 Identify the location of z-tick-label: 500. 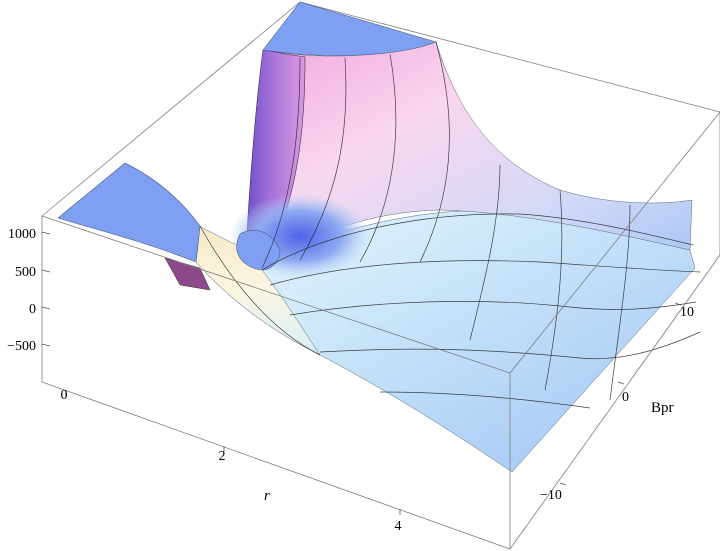
(25, 272).